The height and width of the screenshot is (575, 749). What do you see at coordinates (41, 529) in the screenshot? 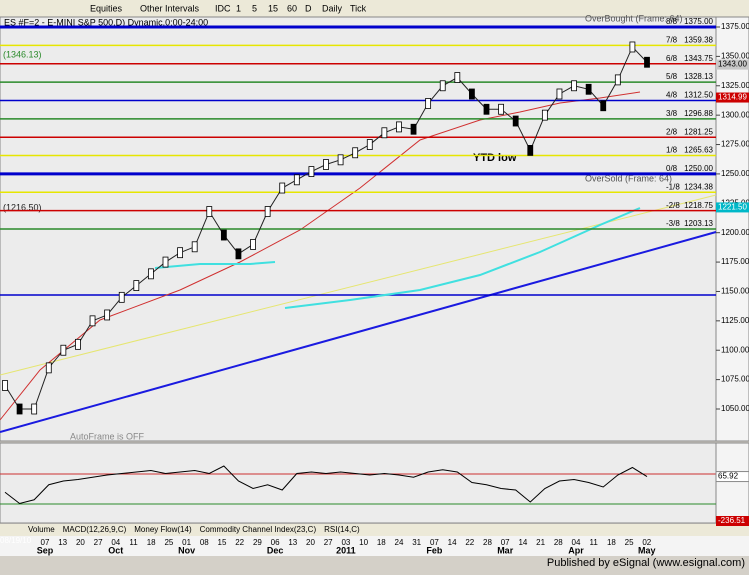
I see `indicator-tab: Volume` at bounding box center [41, 529].